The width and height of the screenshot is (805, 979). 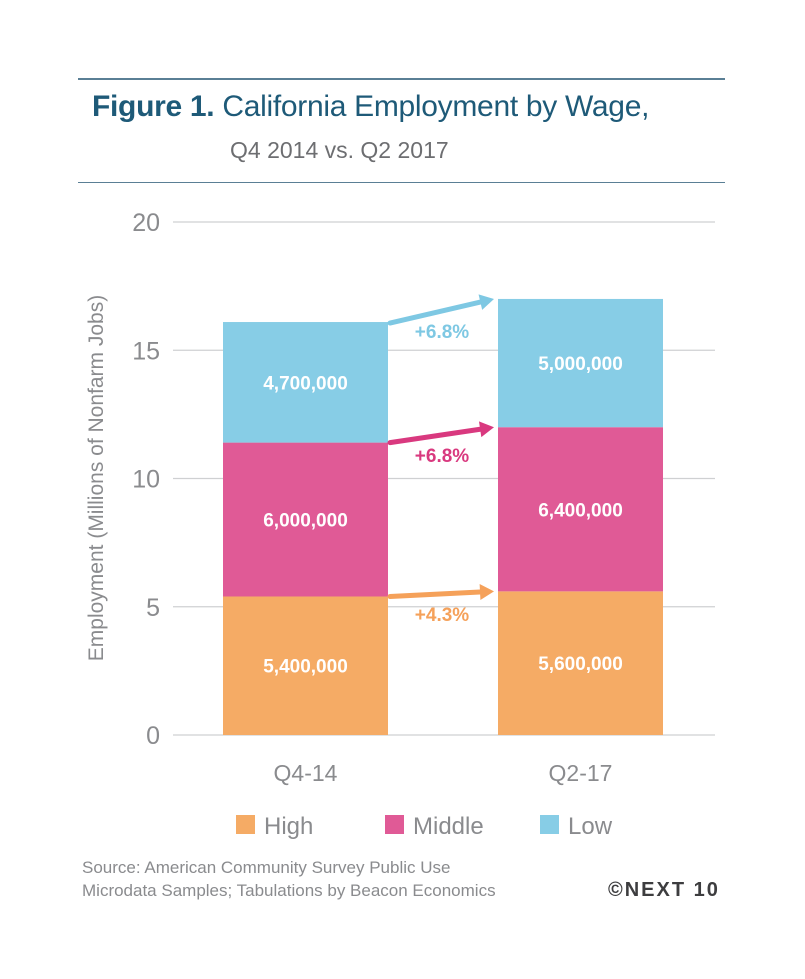 I want to click on change-label-middle: +6.8%, so click(x=442, y=456).